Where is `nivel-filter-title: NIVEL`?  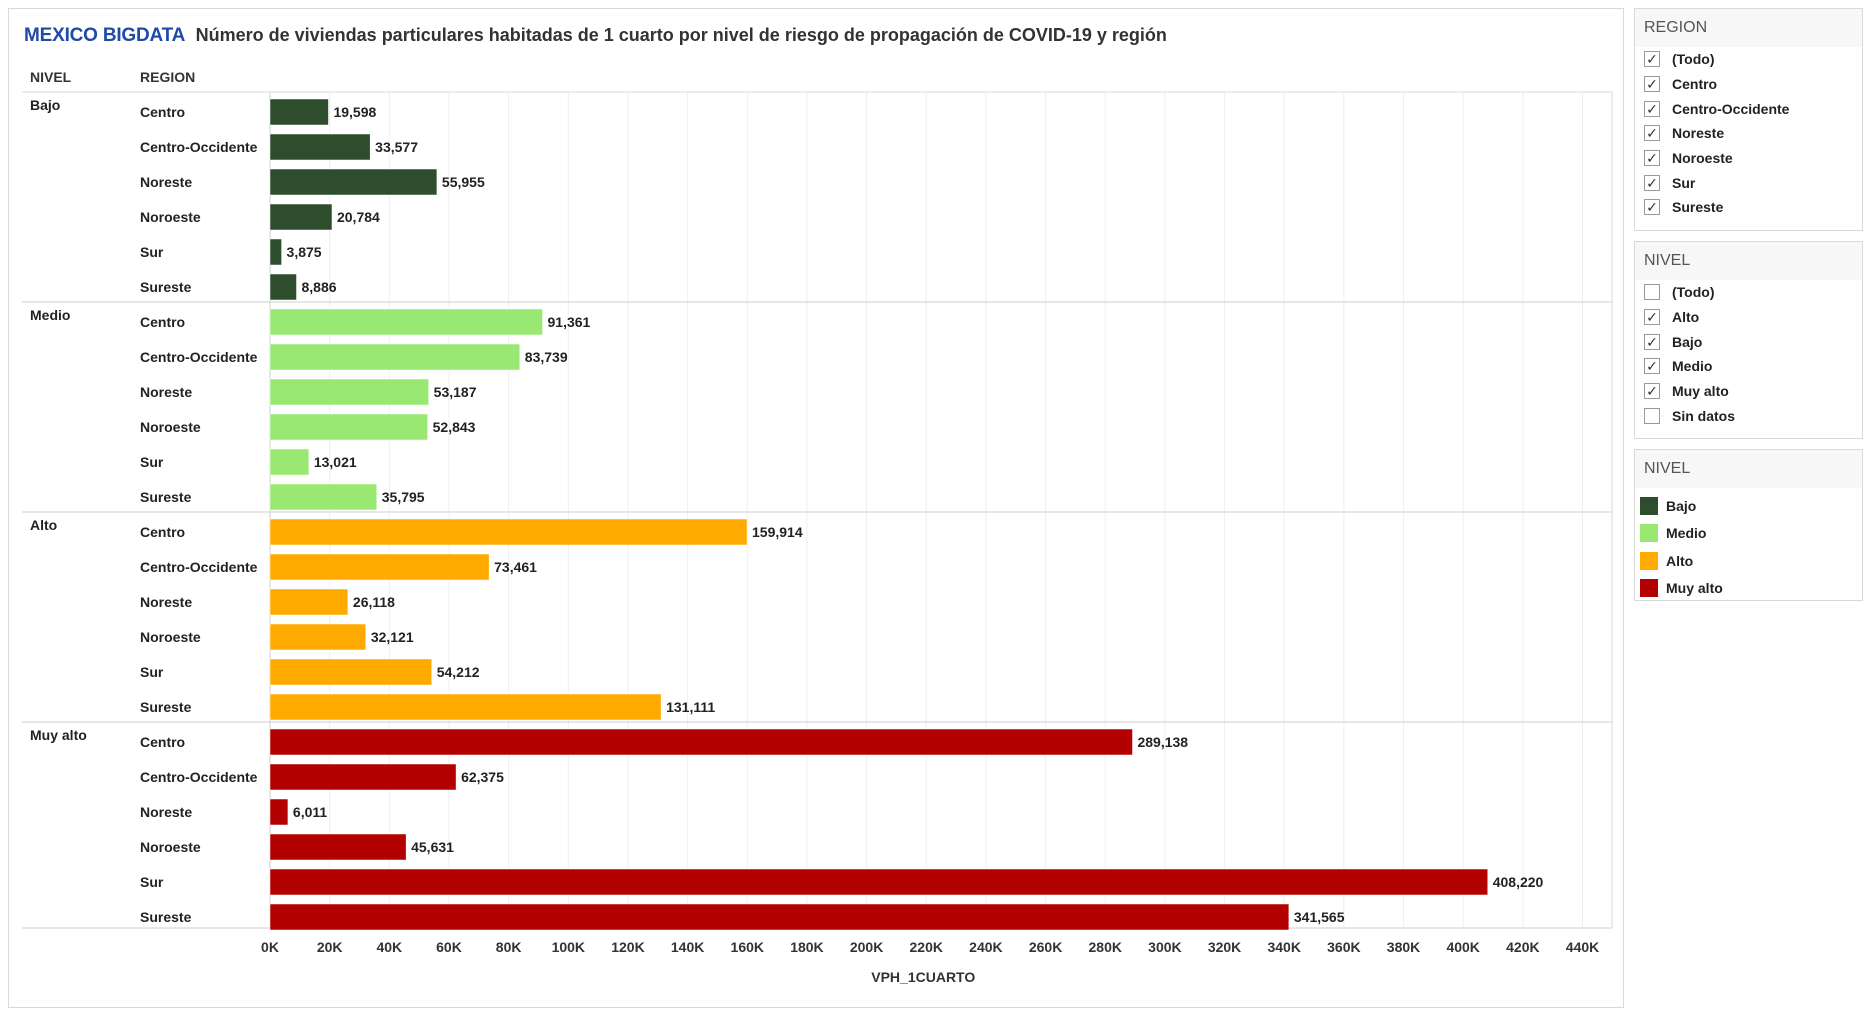
nivel-filter-title: NIVEL is located at coordinates (1748, 261).